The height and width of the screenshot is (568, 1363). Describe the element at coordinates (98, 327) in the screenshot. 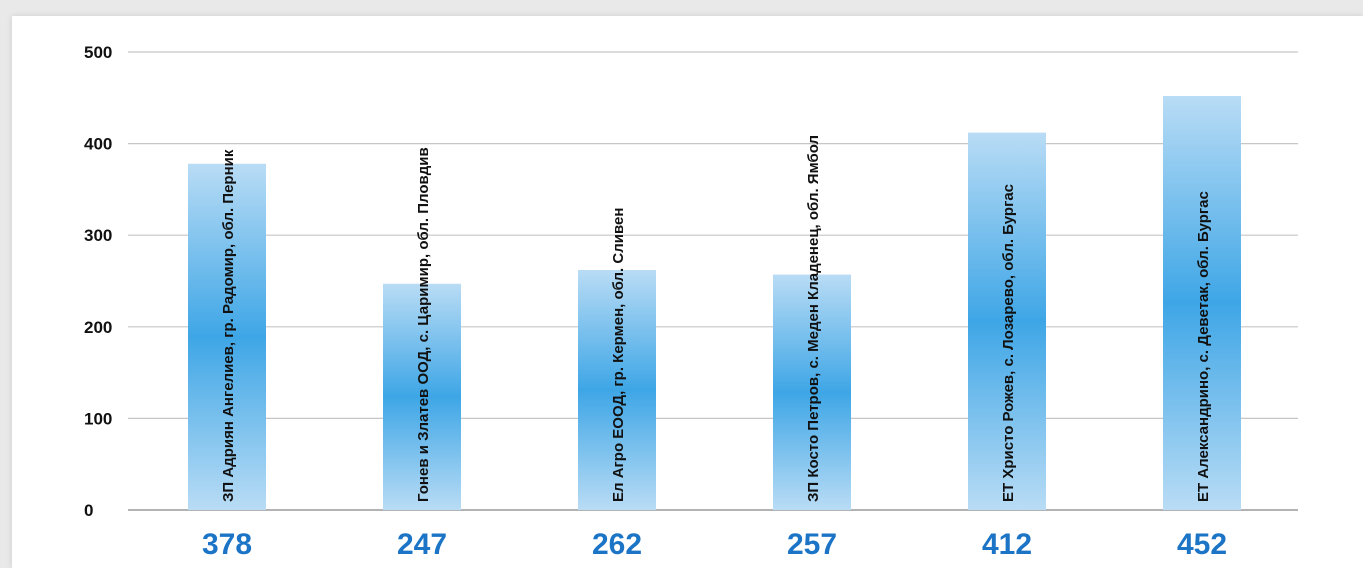

I see `y-tick-label: 200` at that location.